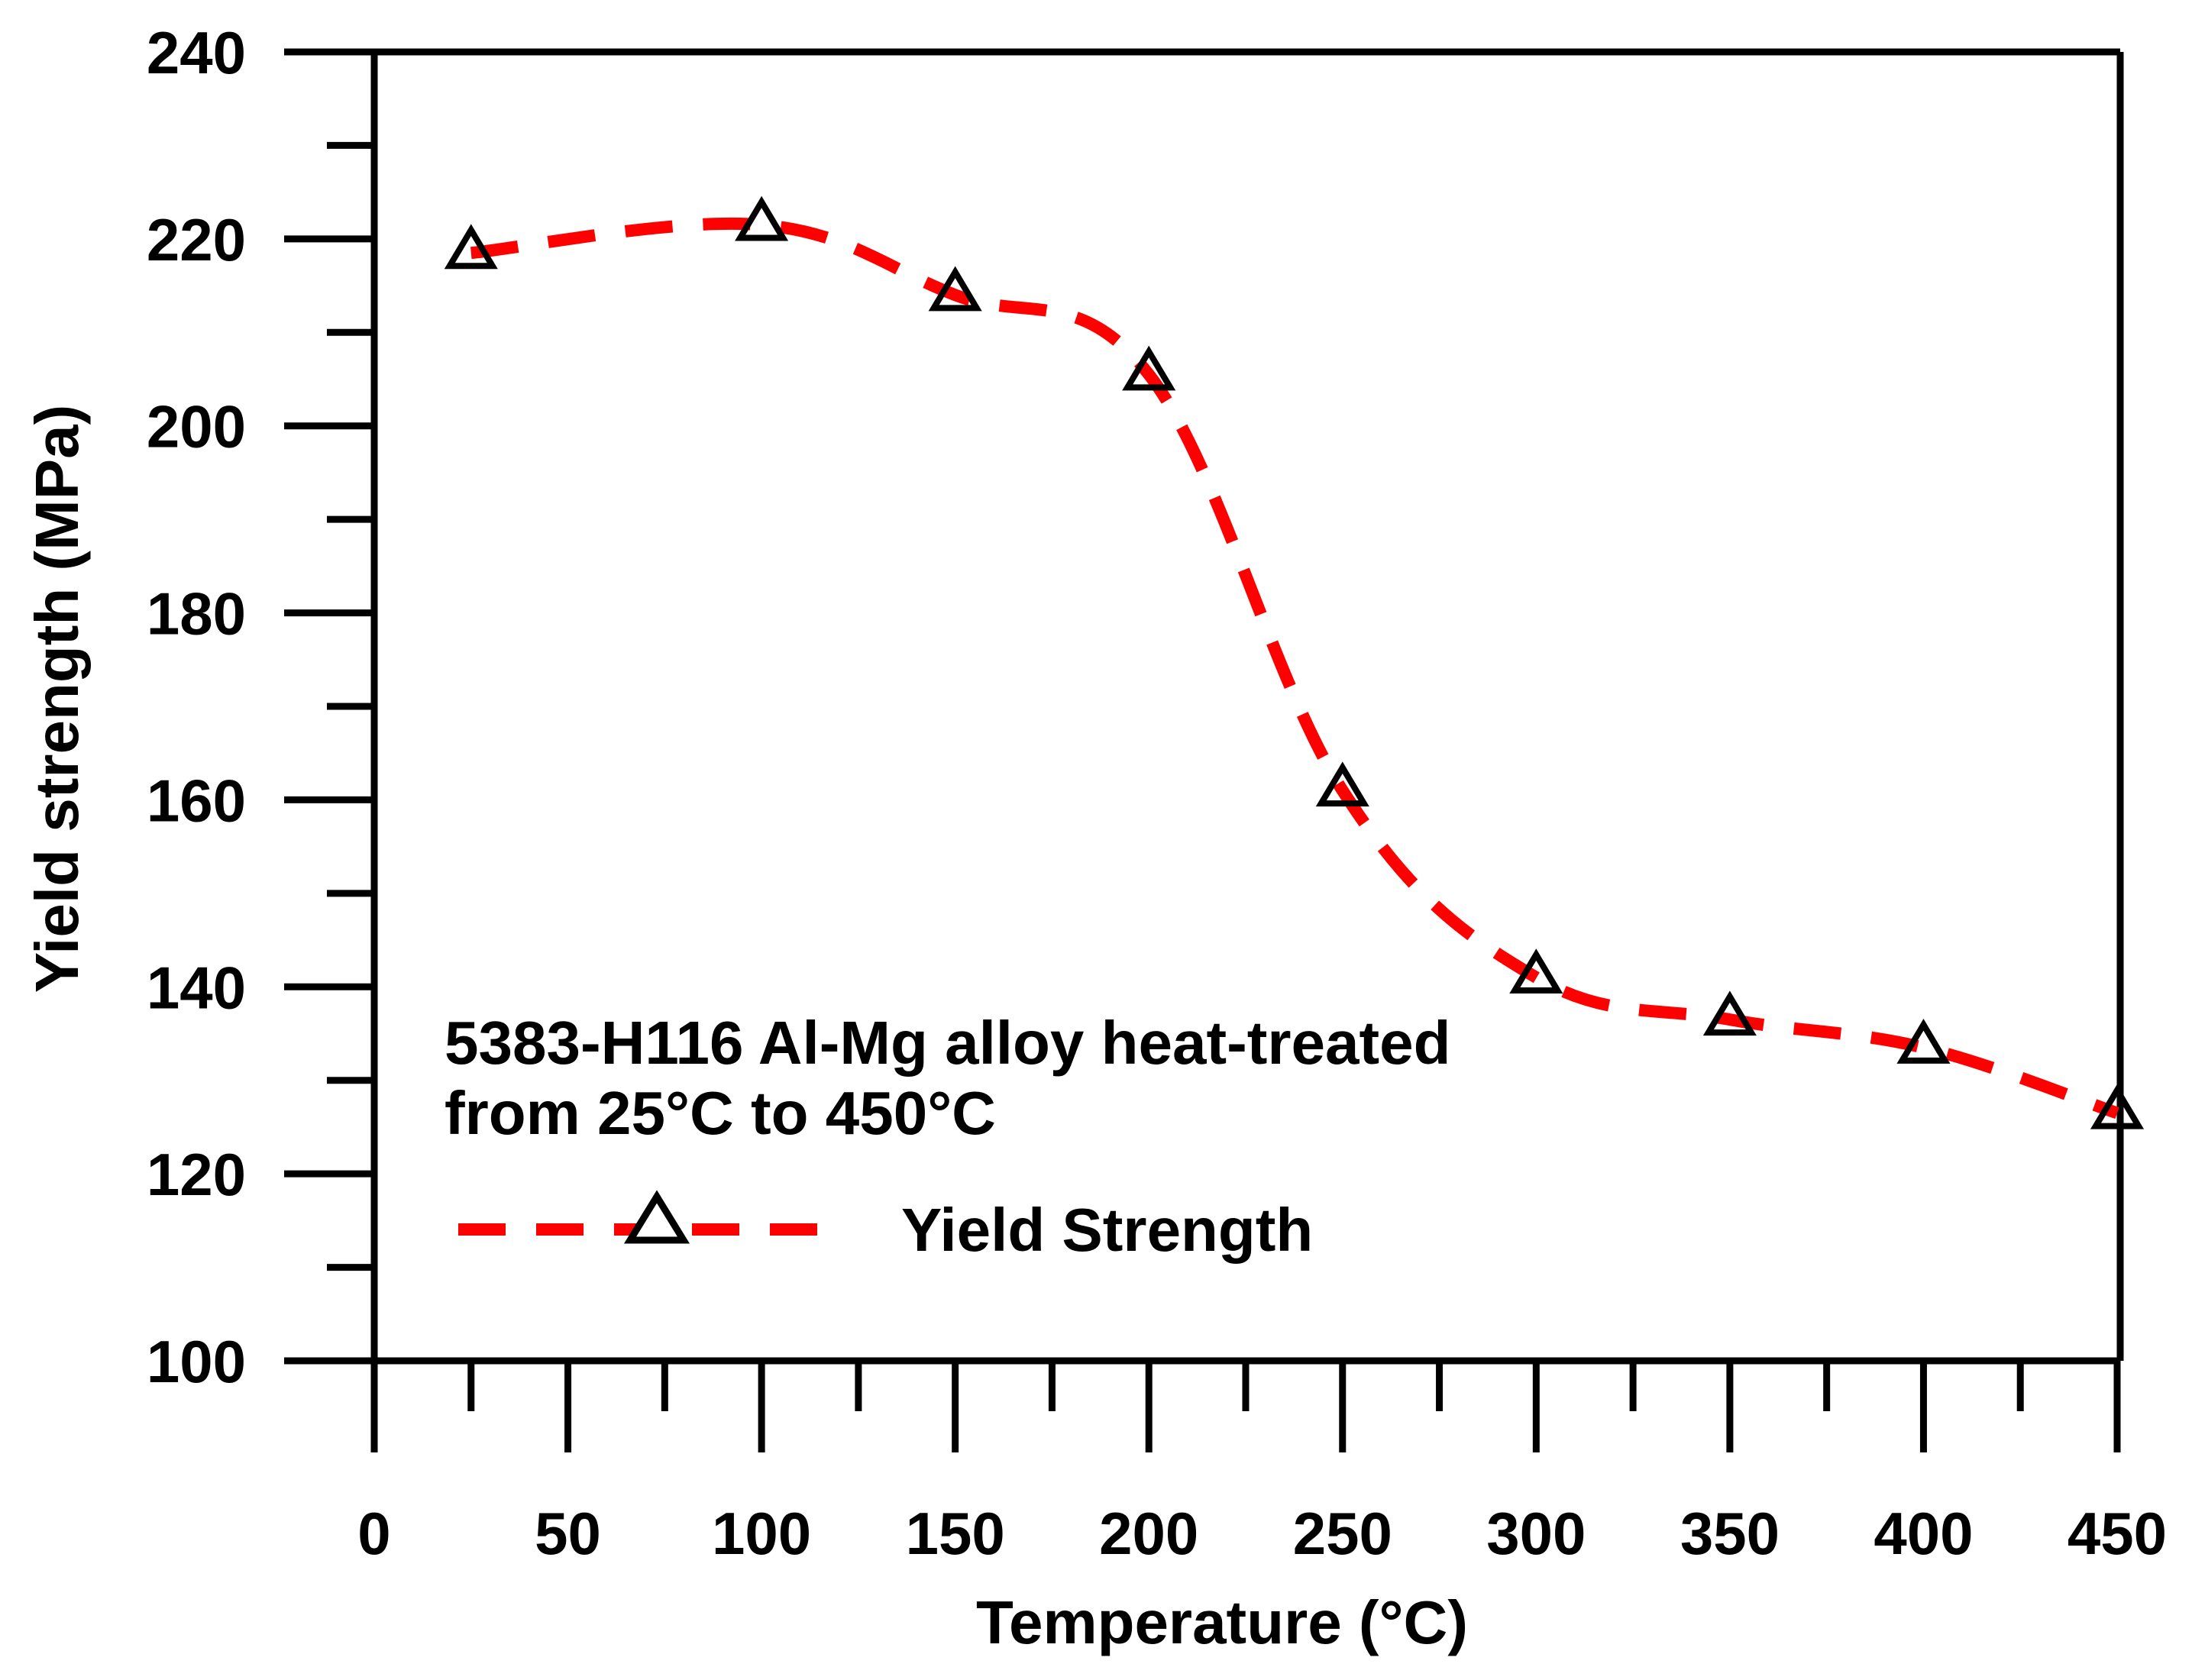 This screenshot has width=2192, height=1680. I want to click on x-tick-label: 300, so click(1536, 1533).